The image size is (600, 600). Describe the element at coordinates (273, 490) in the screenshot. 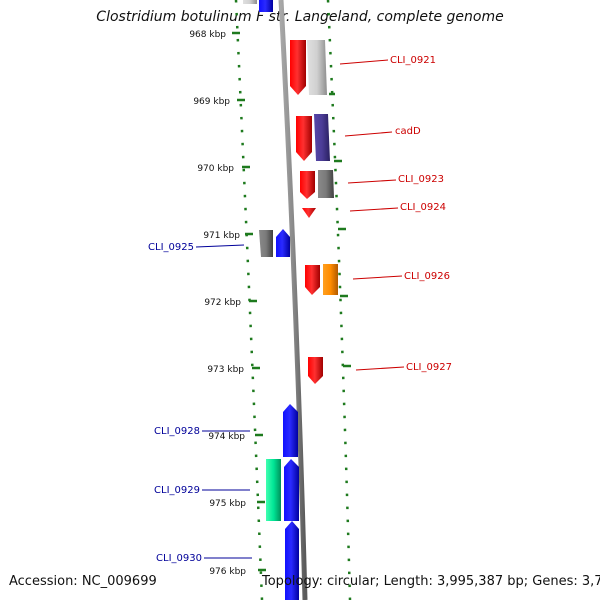

I see `gene-CLI_0929-neighbor` at that location.